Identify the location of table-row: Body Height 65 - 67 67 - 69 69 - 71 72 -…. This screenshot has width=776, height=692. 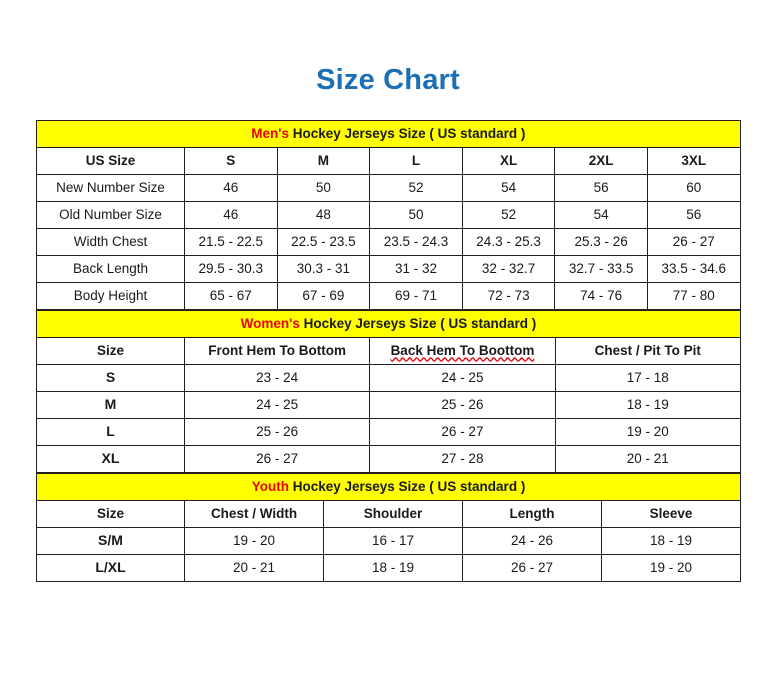
(388, 296).